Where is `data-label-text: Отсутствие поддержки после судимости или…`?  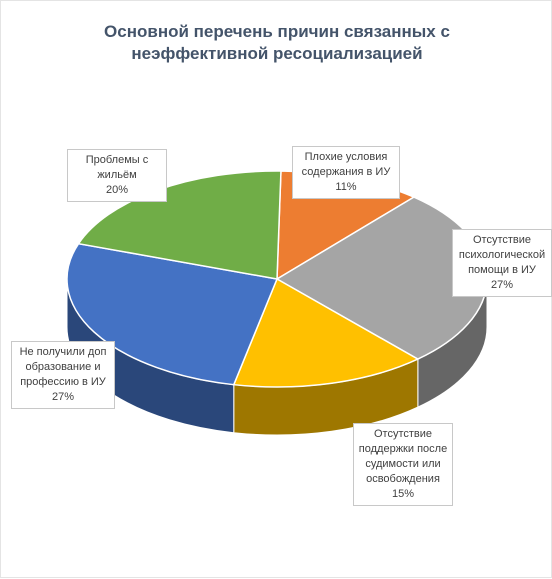
data-label-text: Отсутствие поддержки после судимости или… is located at coordinates (403, 456).